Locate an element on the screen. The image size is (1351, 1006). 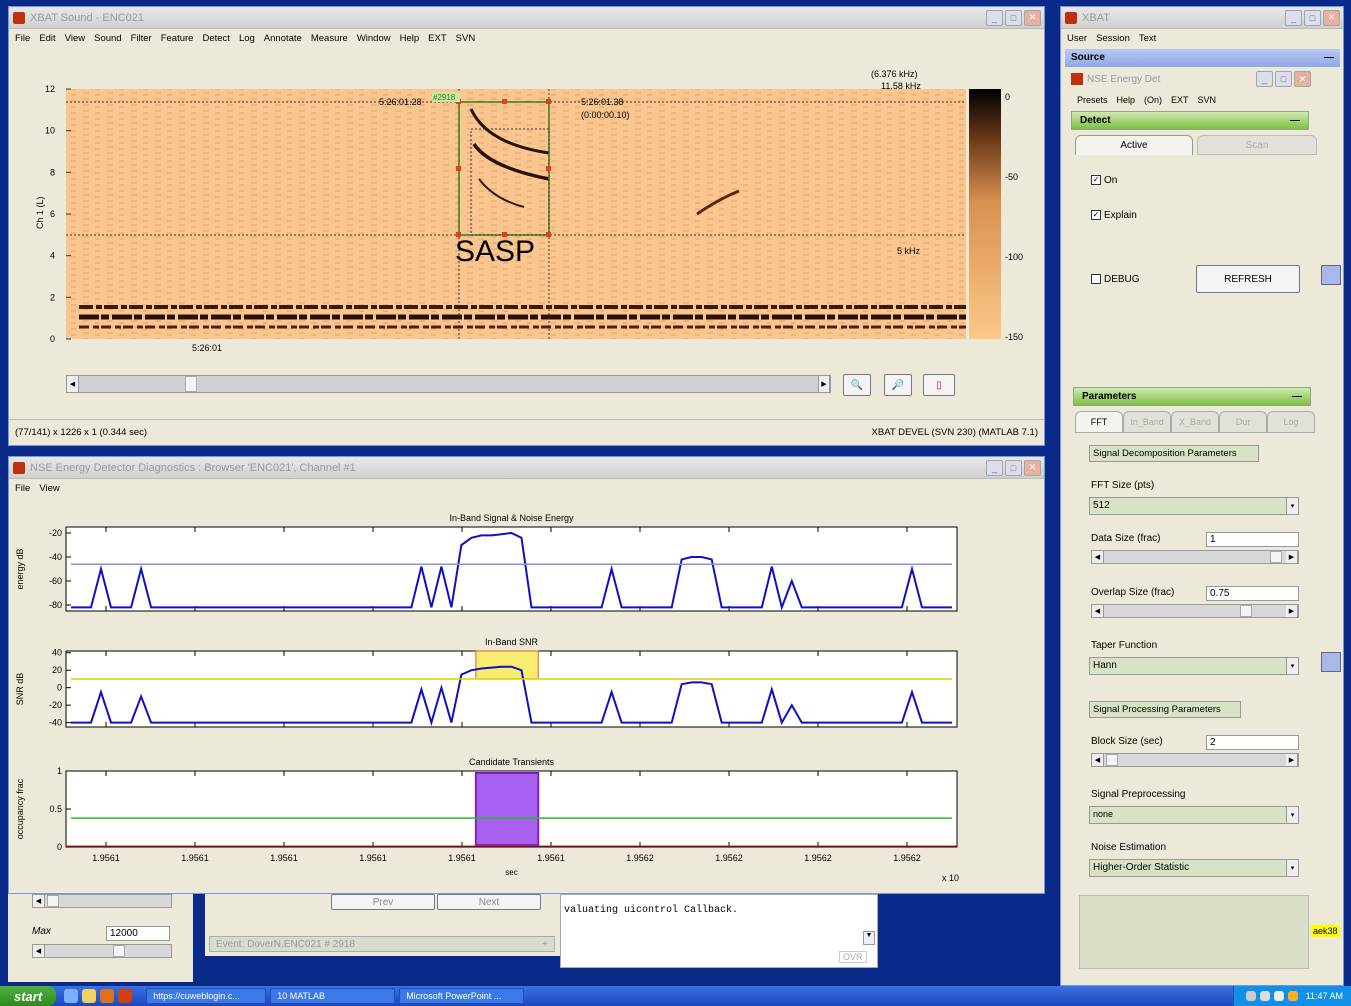
menu-edit: Edit is located at coordinates (47, 38).